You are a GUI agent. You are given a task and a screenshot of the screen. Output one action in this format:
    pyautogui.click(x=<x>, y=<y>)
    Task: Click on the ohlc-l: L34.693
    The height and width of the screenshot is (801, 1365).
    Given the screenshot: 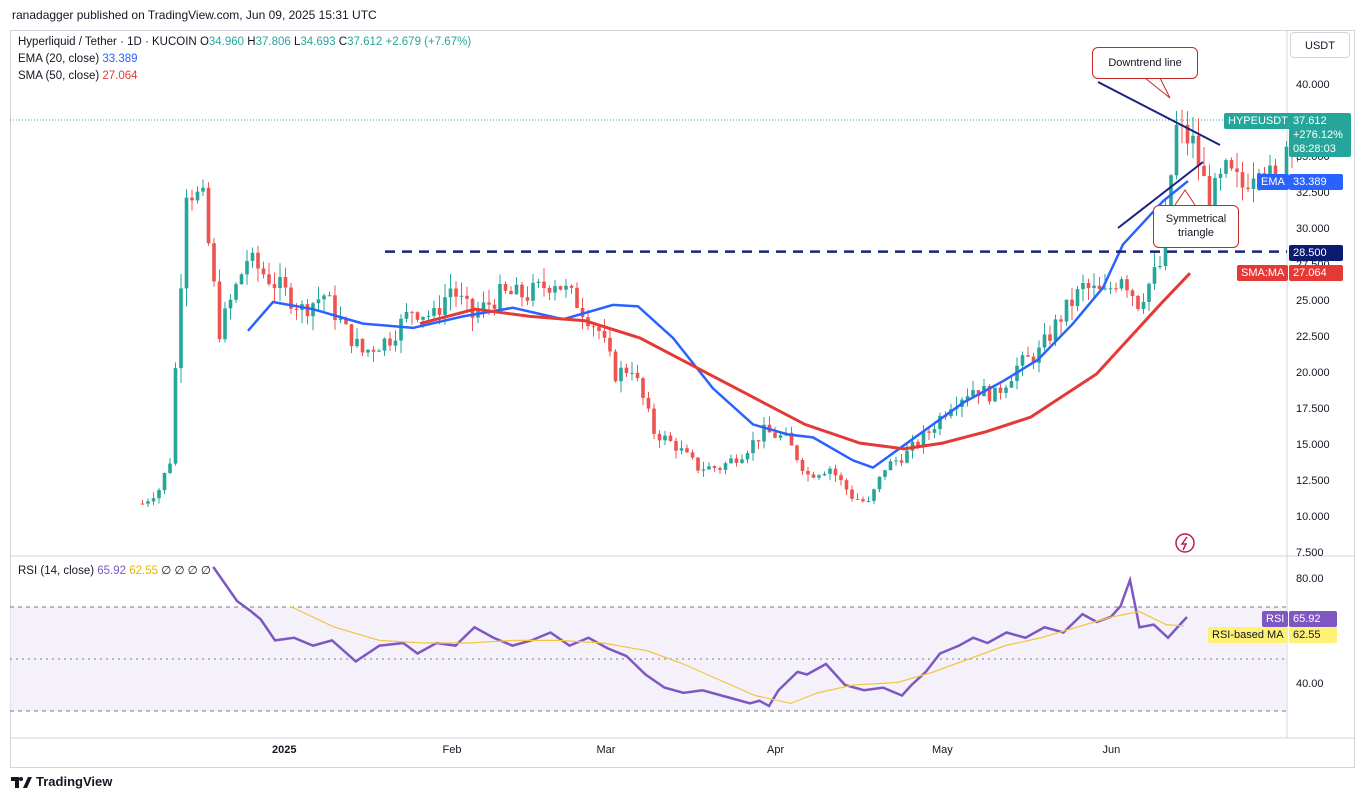 What is the action you would take?
    pyautogui.click(x=314, y=42)
    